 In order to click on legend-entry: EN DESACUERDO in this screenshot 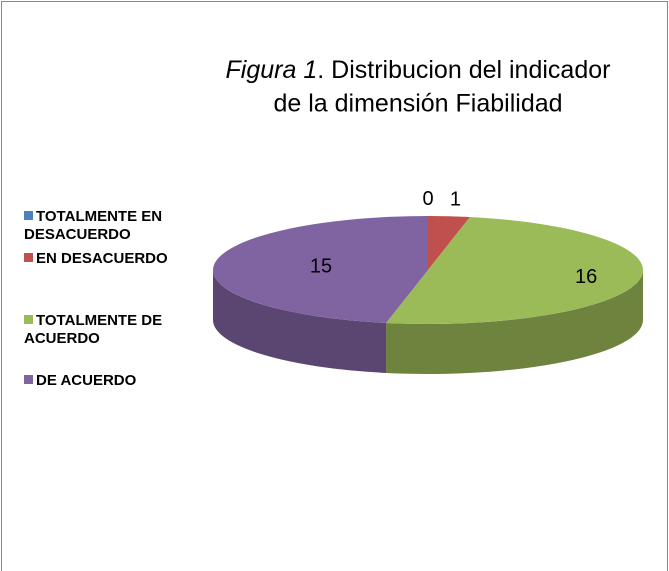, I will do `click(124, 259)`.